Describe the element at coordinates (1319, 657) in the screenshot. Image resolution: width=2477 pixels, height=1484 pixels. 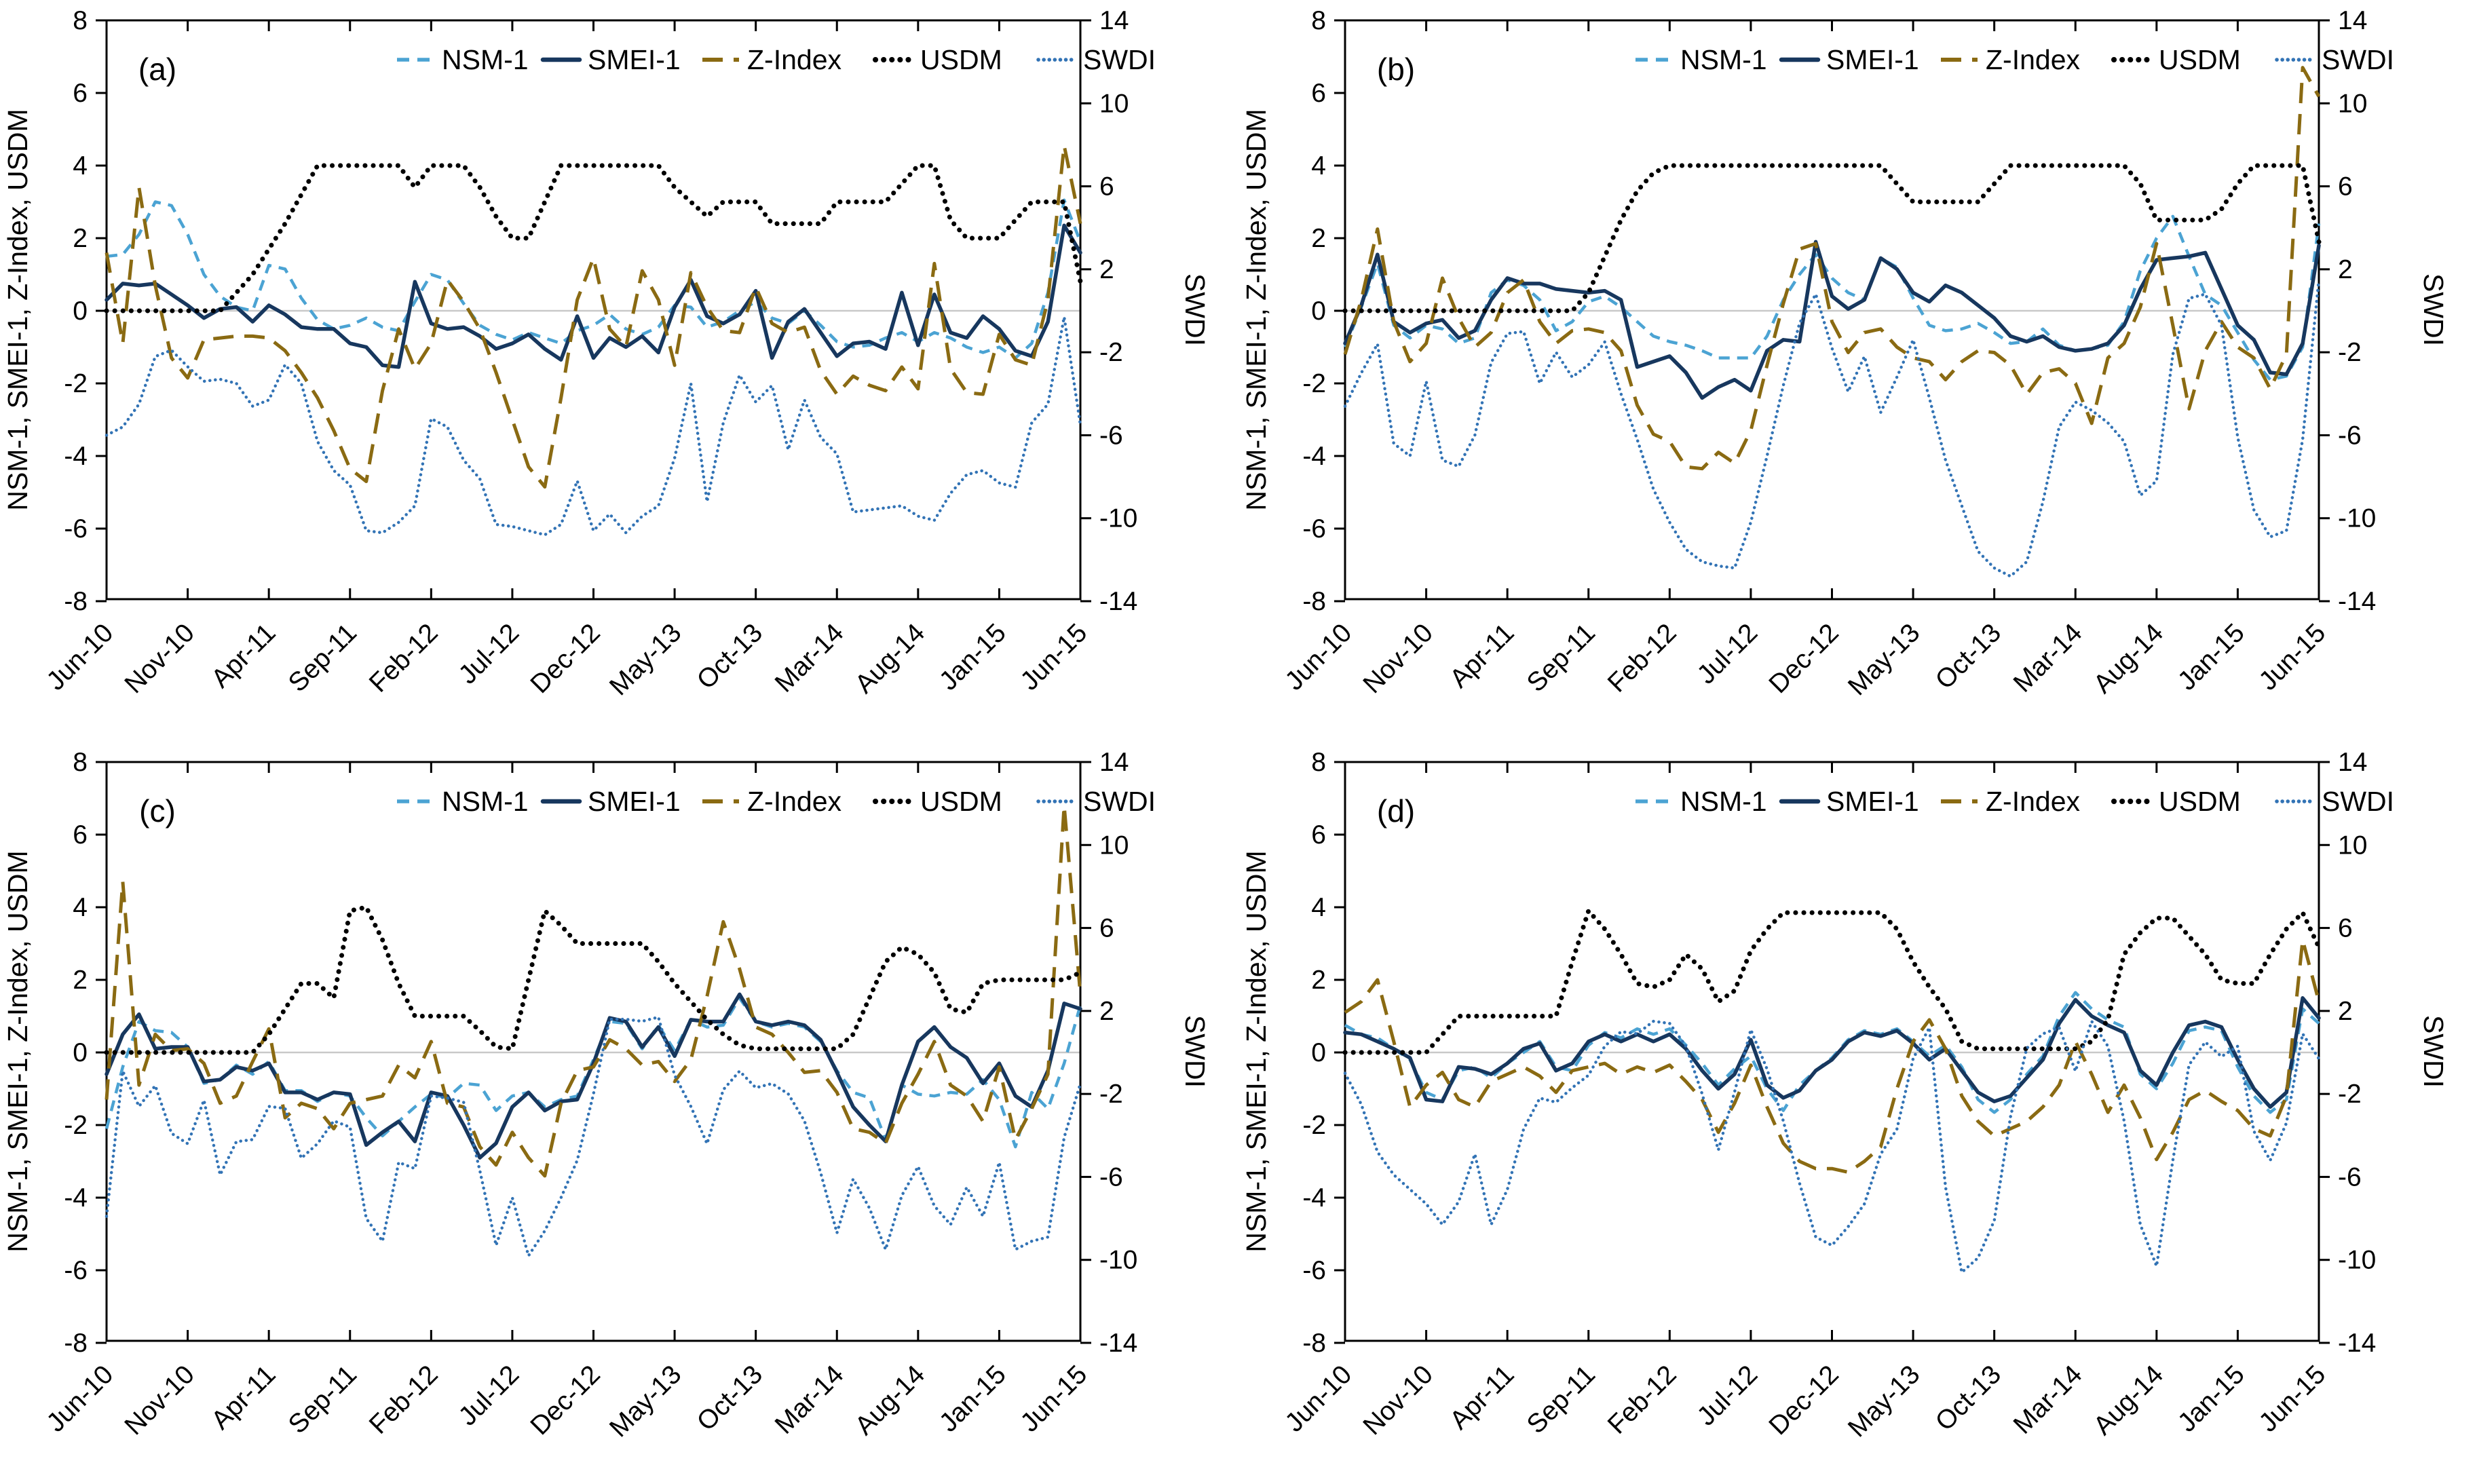
I see `x-tick-label: Jun-10` at that location.